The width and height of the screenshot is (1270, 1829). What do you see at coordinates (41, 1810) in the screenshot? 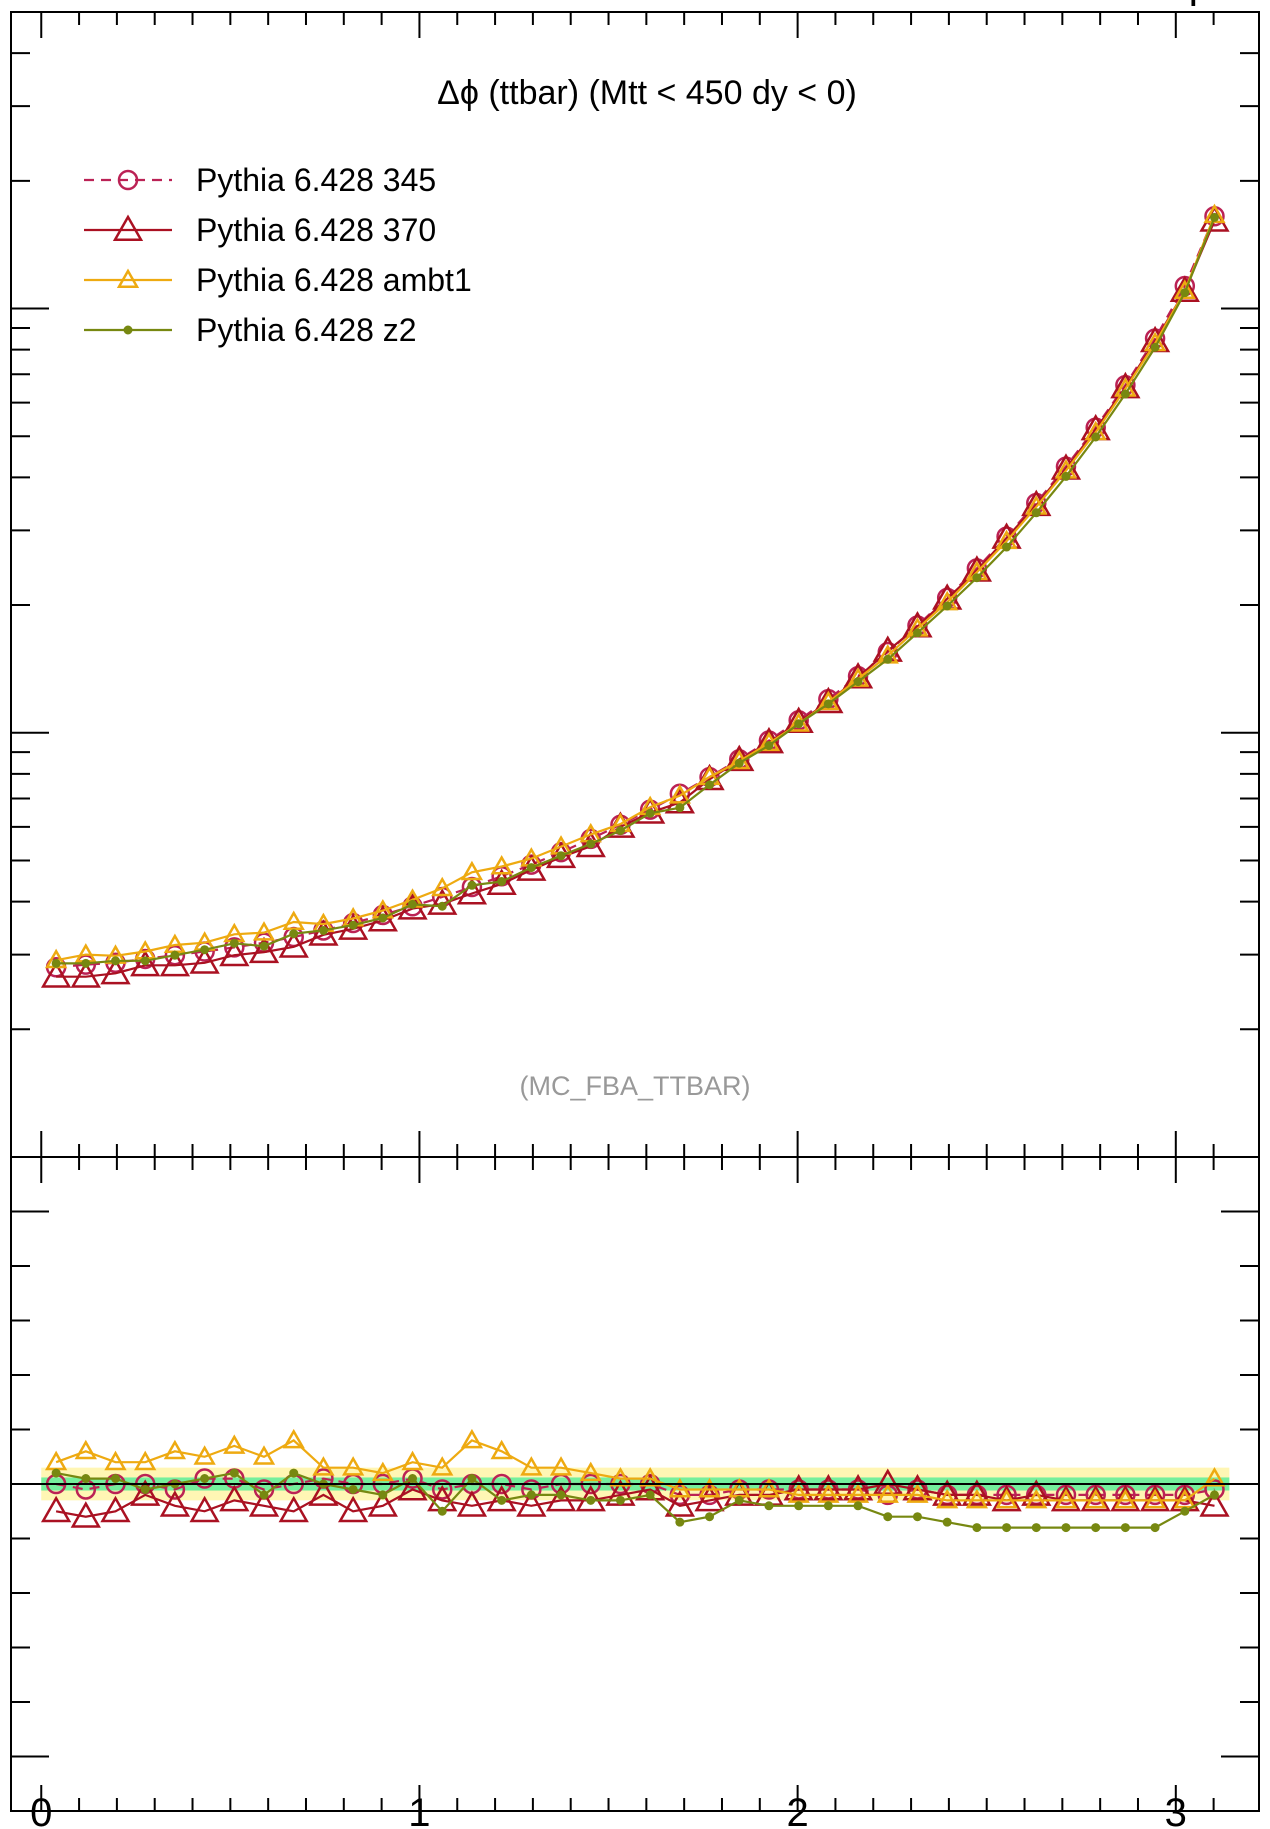
I see `x-tick-label: 0` at bounding box center [41, 1810].